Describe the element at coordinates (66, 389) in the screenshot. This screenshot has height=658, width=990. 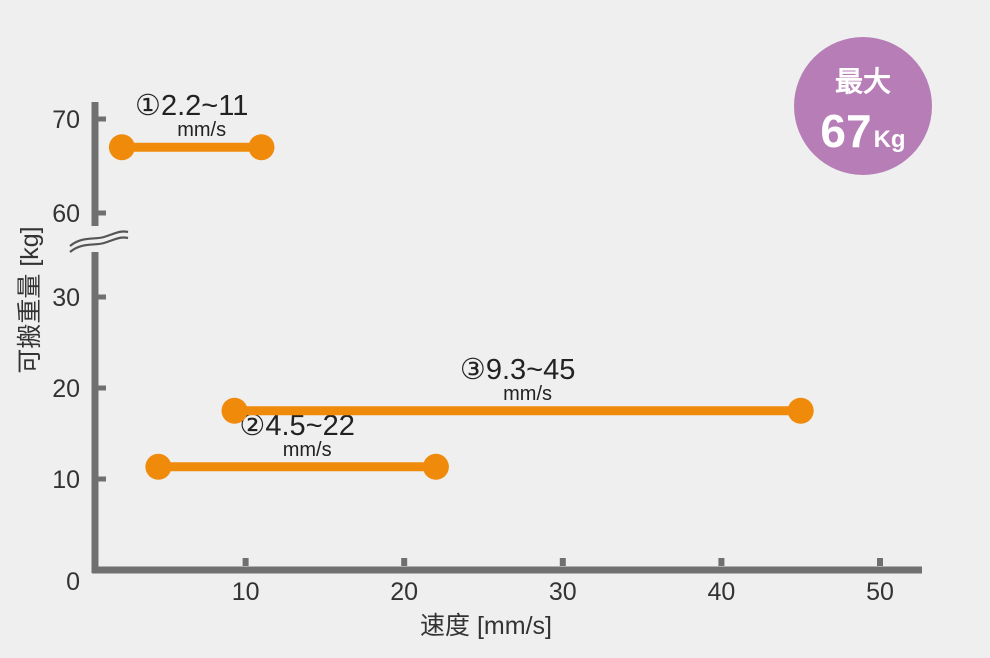
I see `y-tick-label: 20` at that location.